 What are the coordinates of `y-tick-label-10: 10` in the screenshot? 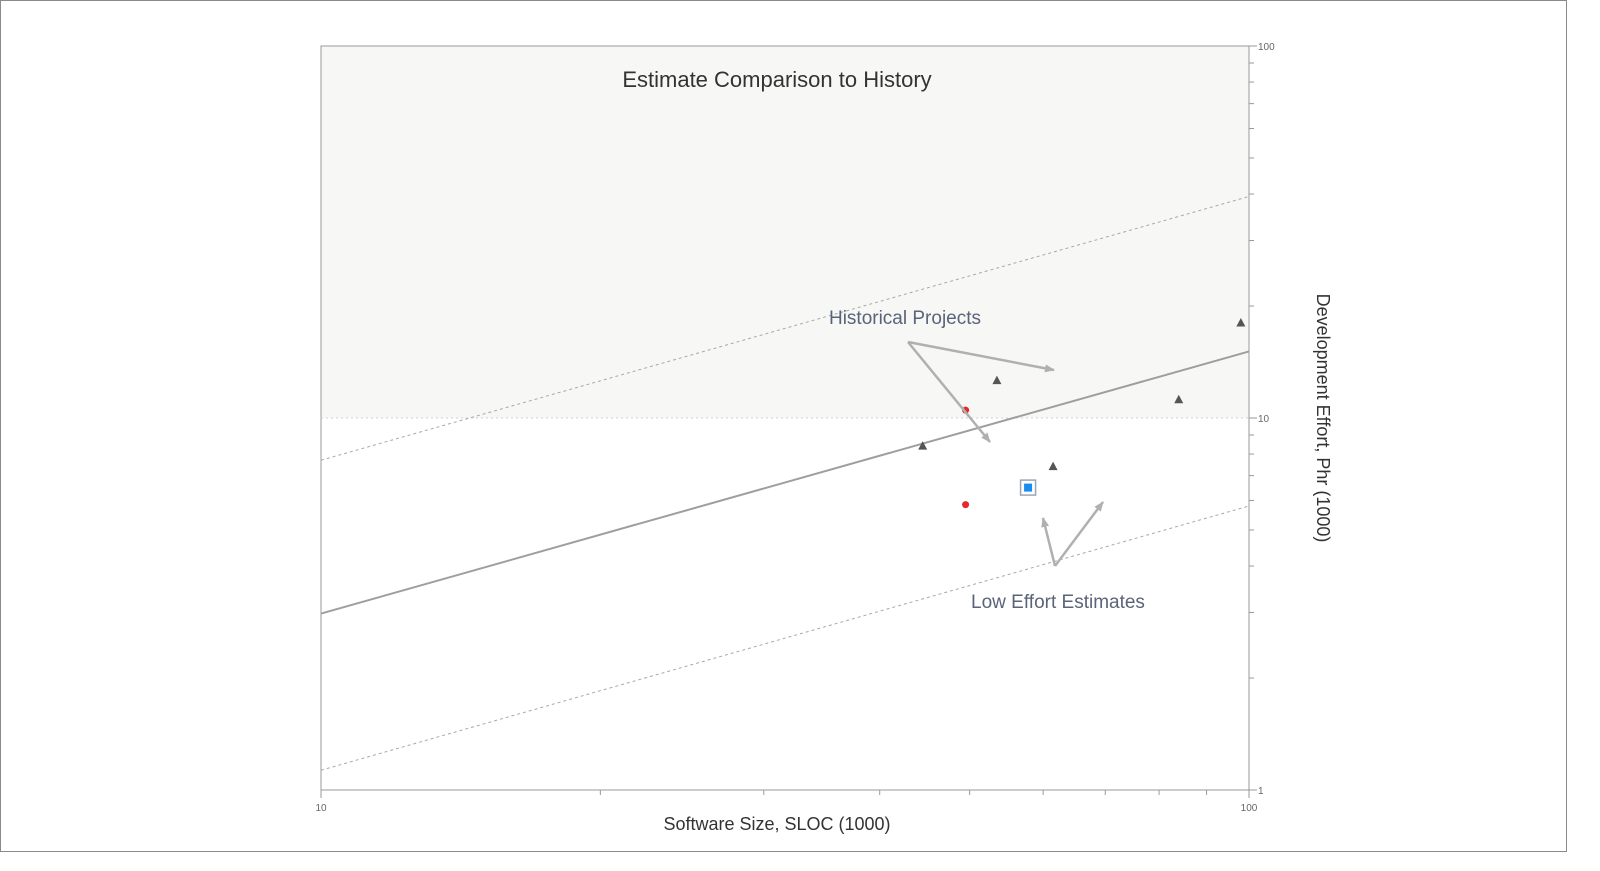 It's located at (1264, 419).